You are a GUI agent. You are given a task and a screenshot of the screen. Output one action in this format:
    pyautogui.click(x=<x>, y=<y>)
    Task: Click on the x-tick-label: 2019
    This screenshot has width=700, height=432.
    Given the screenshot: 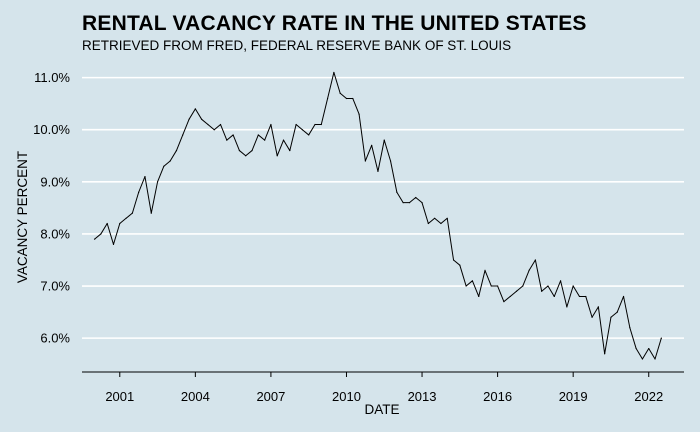 What is the action you would take?
    pyautogui.click(x=573, y=396)
    